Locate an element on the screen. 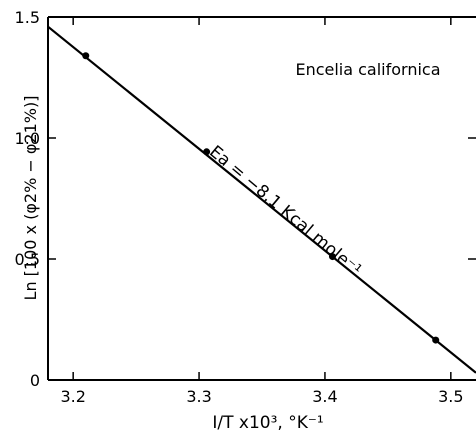  y-tick-label: 0.5 is located at coordinates (27, 259).